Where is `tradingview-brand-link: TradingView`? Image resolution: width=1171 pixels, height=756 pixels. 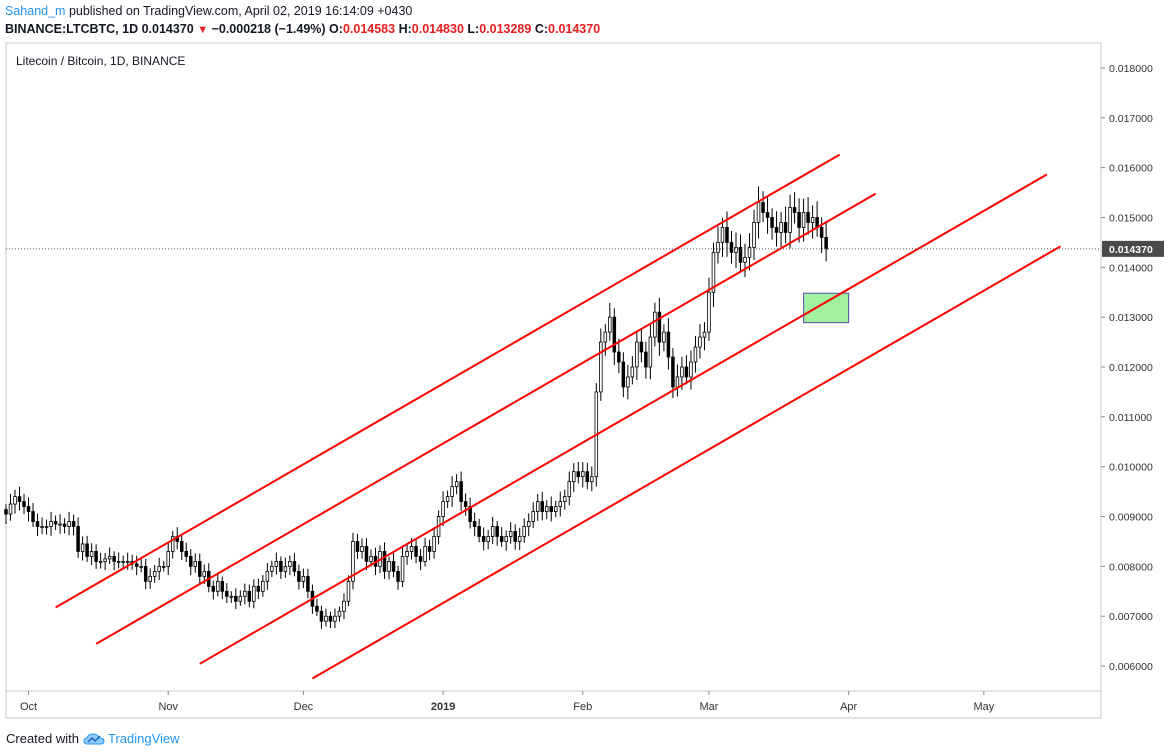 tradingview-brand-link: TradingView is located at coordinates (143, 738).